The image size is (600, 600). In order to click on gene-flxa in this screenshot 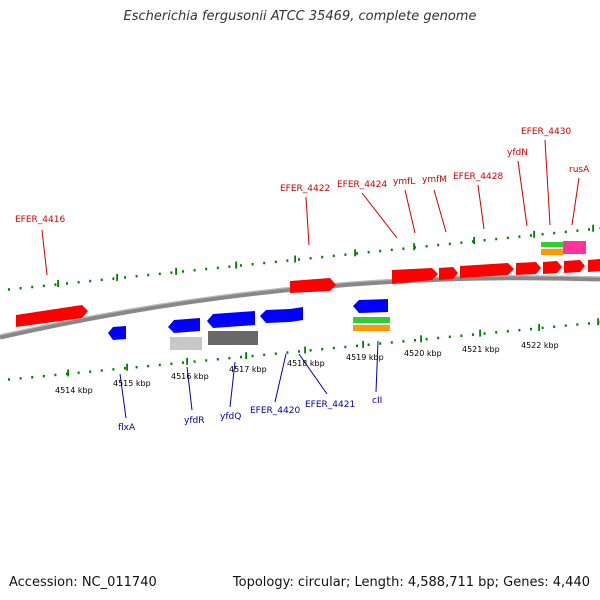, I will do `click(117, 333)`.